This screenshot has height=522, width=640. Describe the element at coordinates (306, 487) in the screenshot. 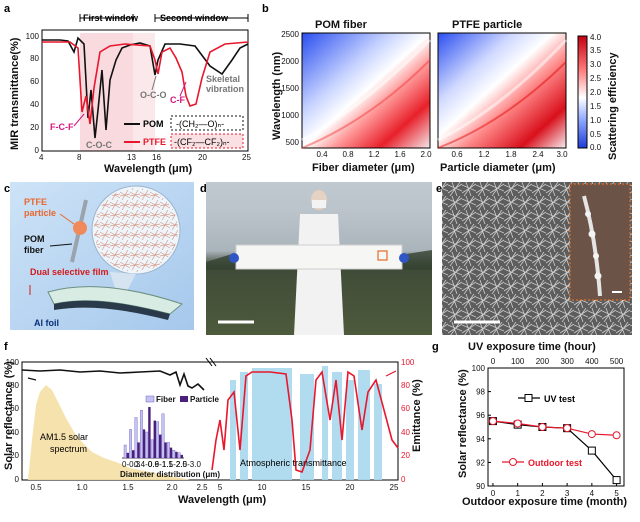

I see `f-xtick: 15` at that location.